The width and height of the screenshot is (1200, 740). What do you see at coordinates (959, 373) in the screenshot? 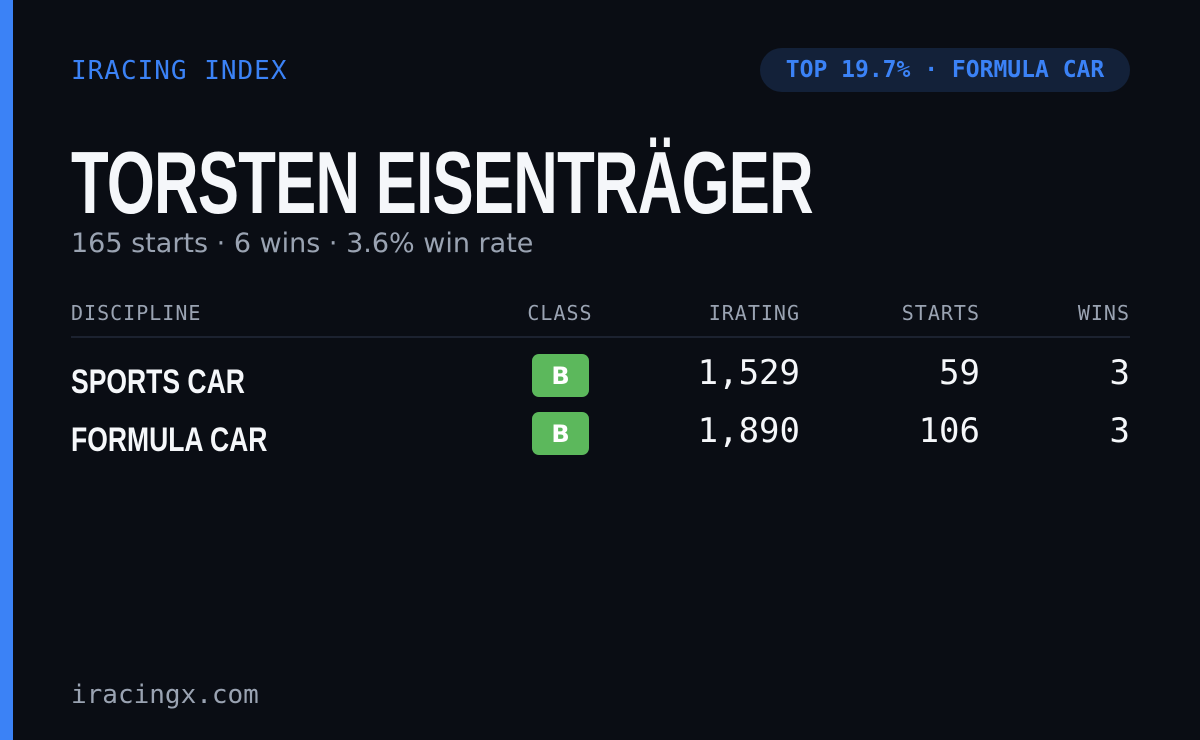
I see `starts: 59` at bounding box center [959, 373].